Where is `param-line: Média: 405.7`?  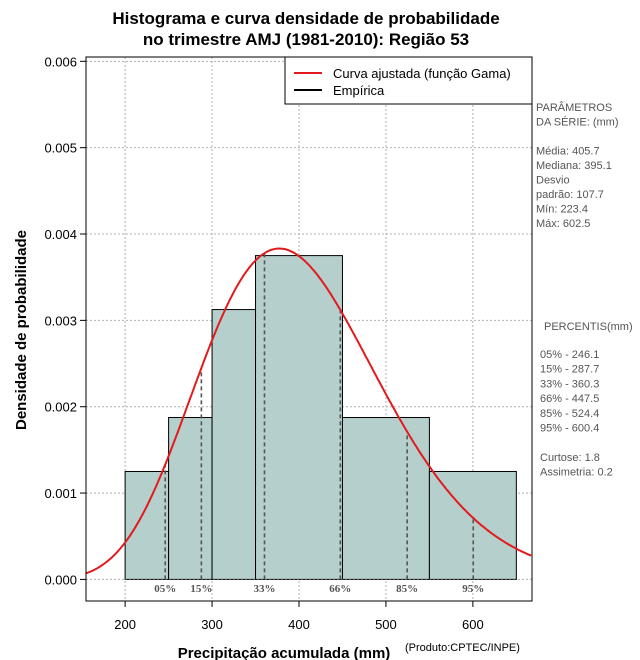 param-line: Média: 405.7 is located at coordinates (568, 152).